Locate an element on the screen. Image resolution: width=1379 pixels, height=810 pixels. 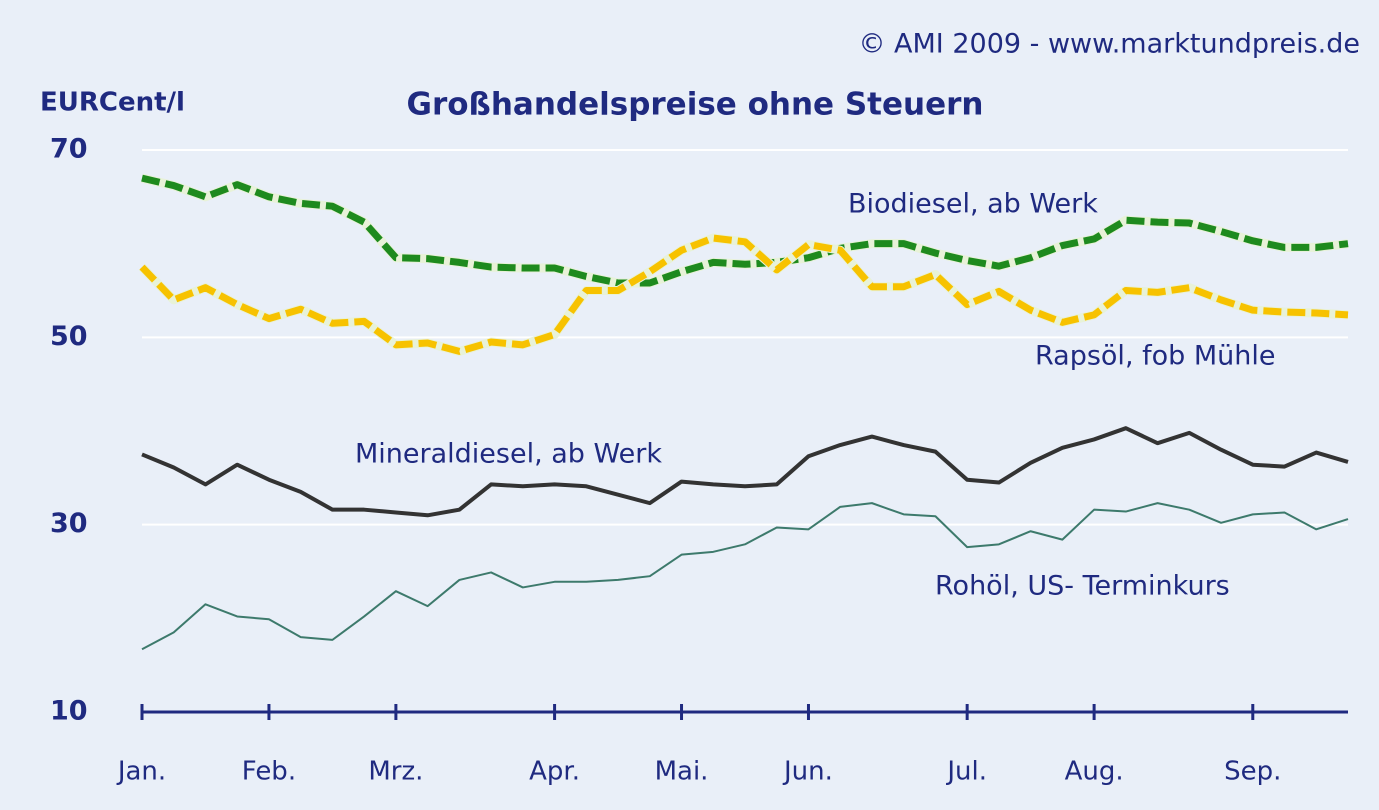
source: © AMI 2009 - www.marktundpreis.de is located at coordinates (1109, 44).